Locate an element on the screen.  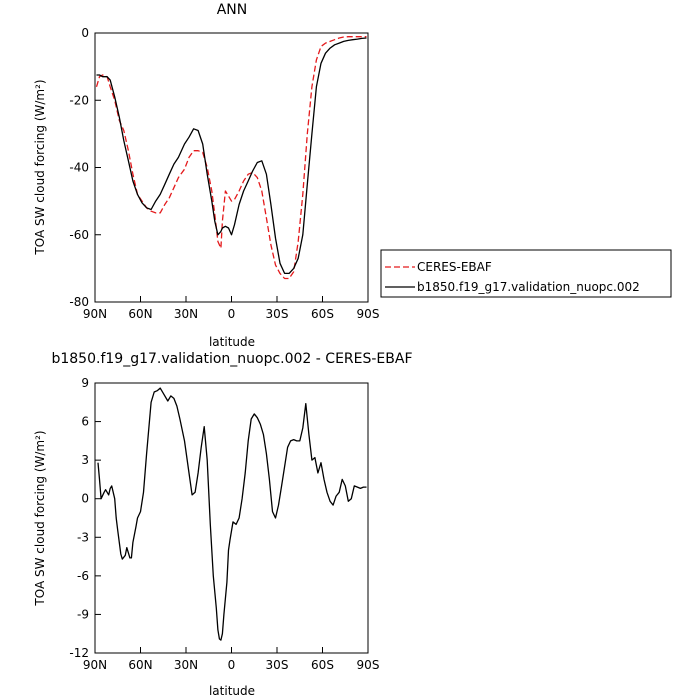
top-plot-area is located at coordinates (231, 158).